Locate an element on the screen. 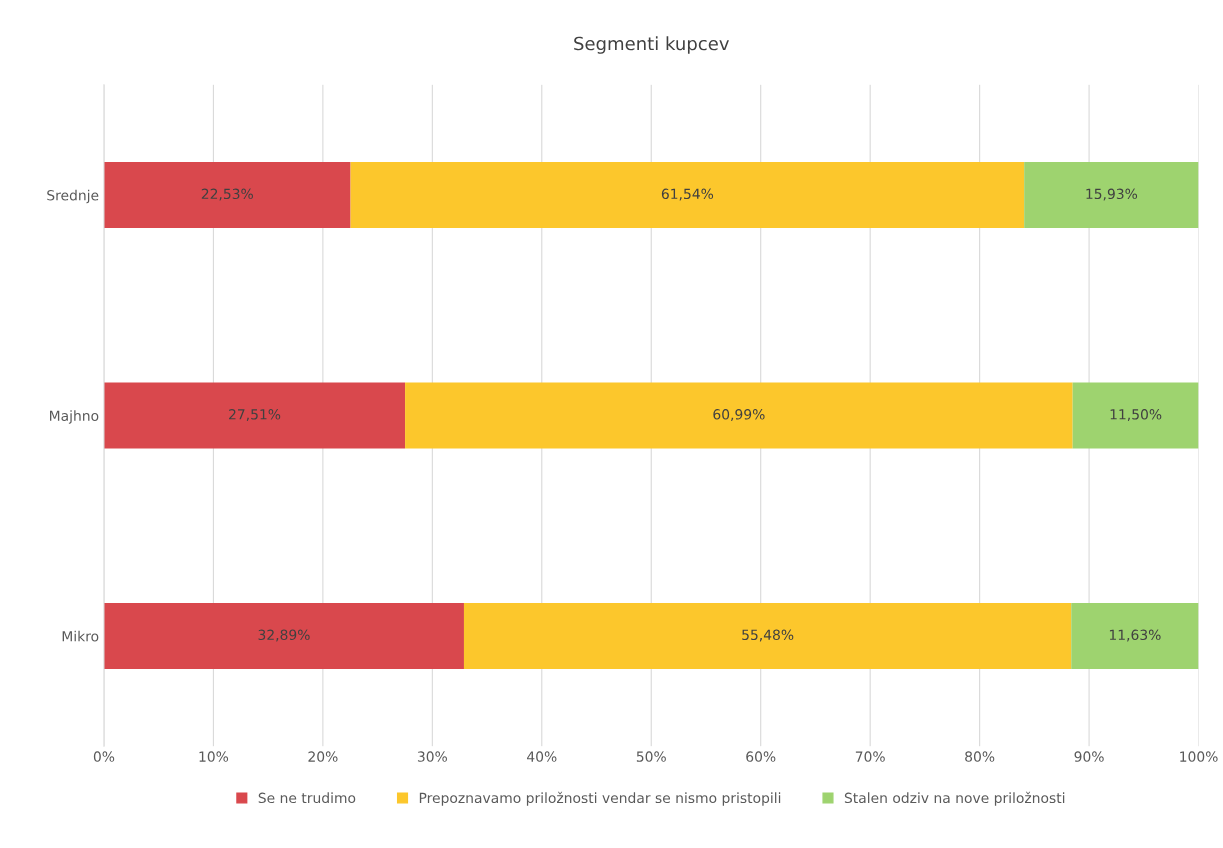  data-label: 55,48% is located at coordinates (768, 635).